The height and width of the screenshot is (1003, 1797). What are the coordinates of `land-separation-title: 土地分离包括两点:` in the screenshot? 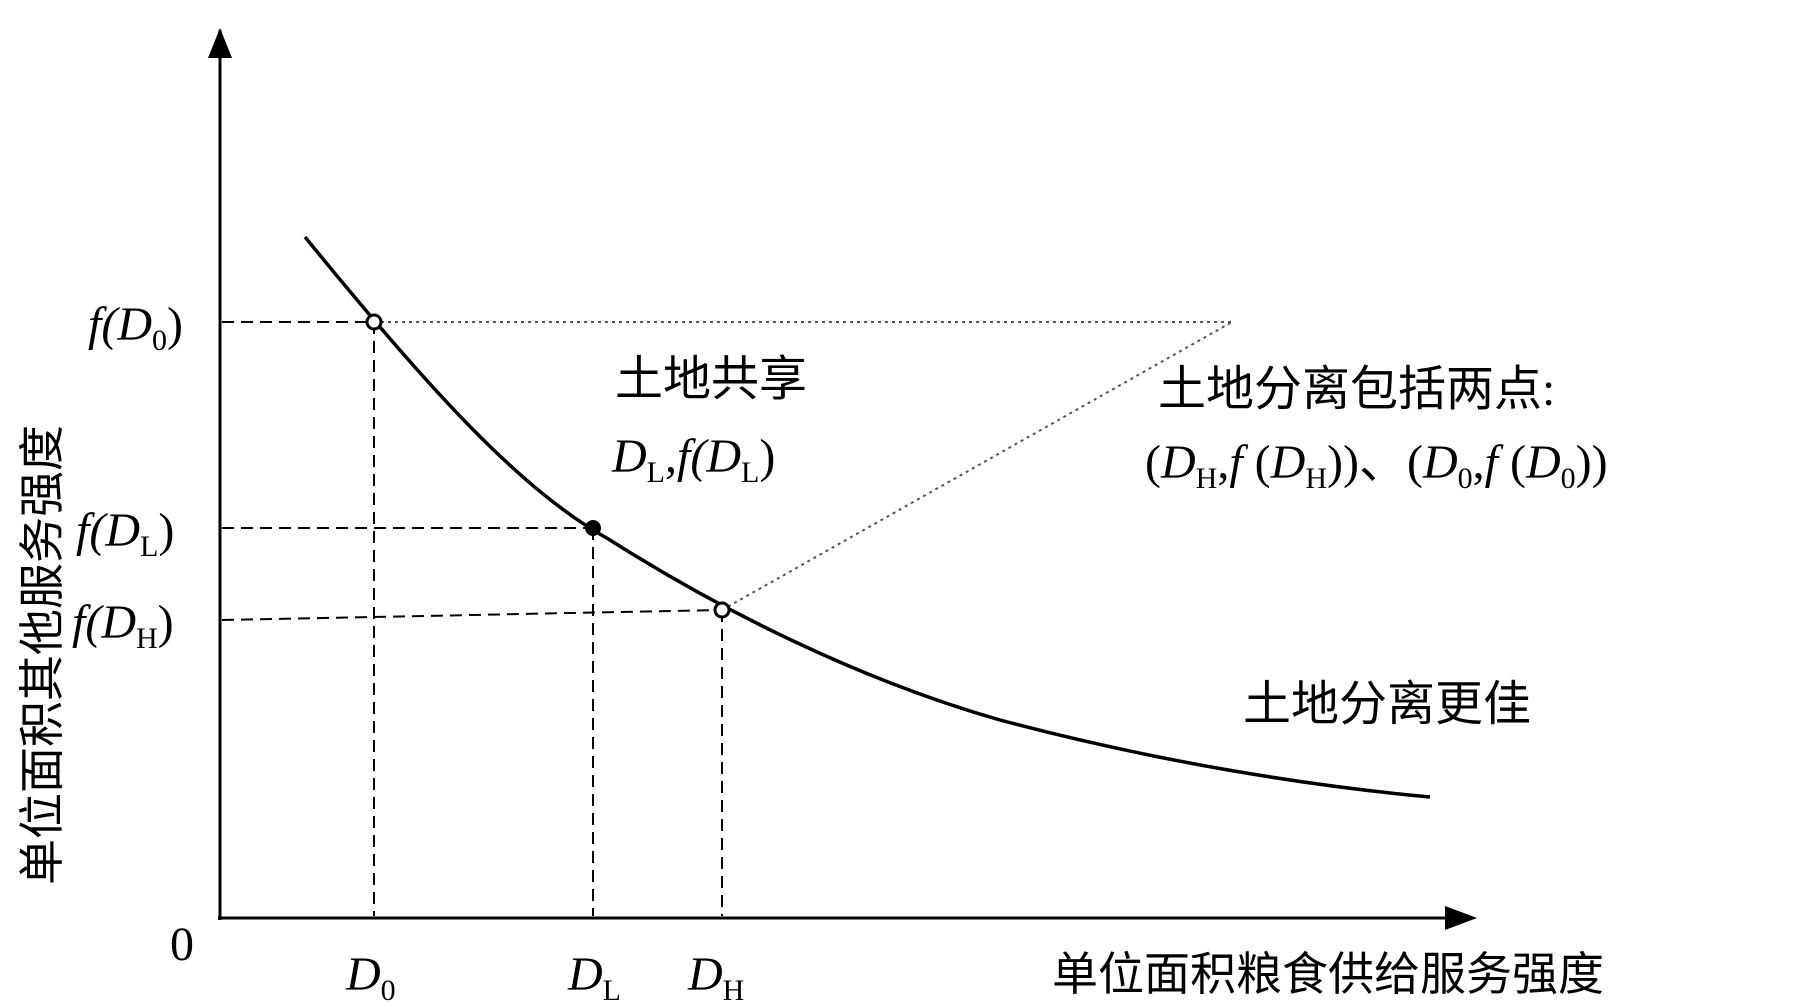 It's located at (1356, 389).